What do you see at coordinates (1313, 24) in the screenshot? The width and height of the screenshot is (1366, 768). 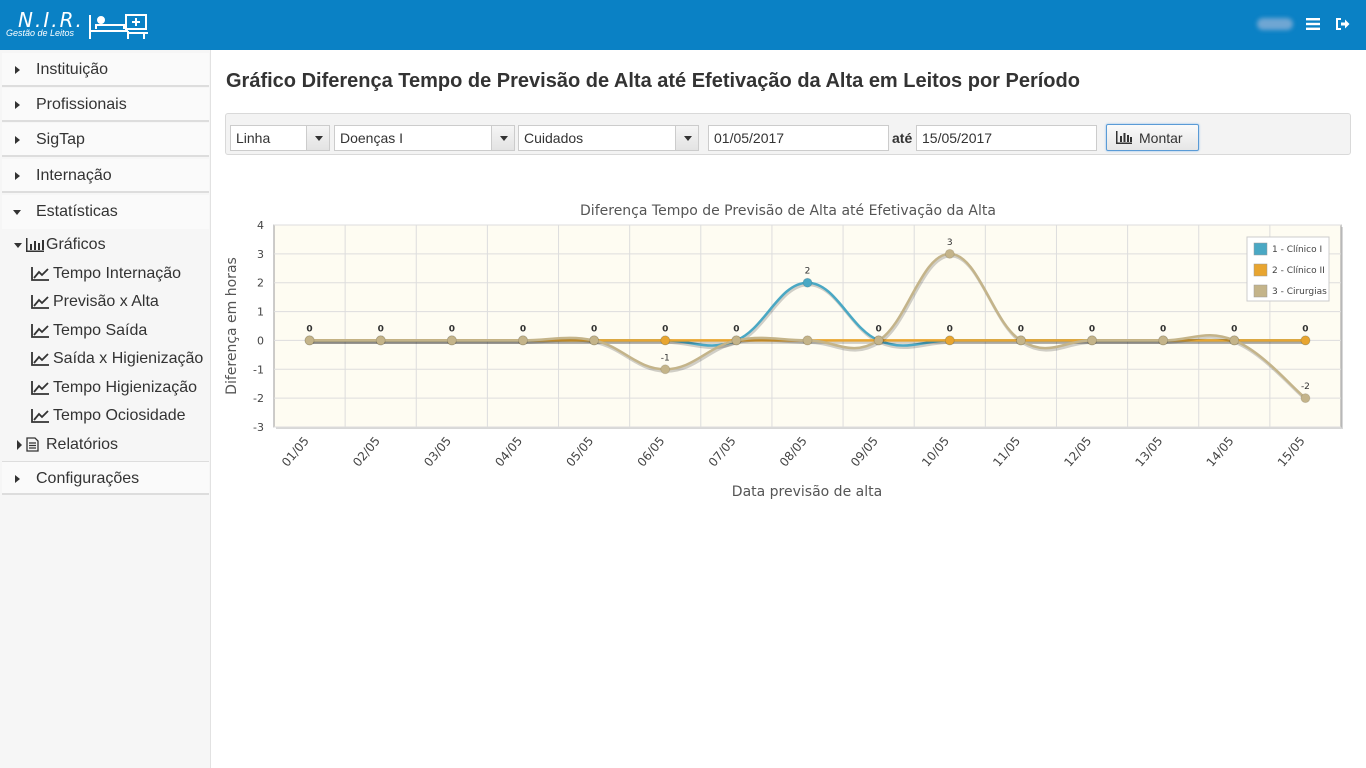 I see `menu-icon` at bounding box center [1313, 24].